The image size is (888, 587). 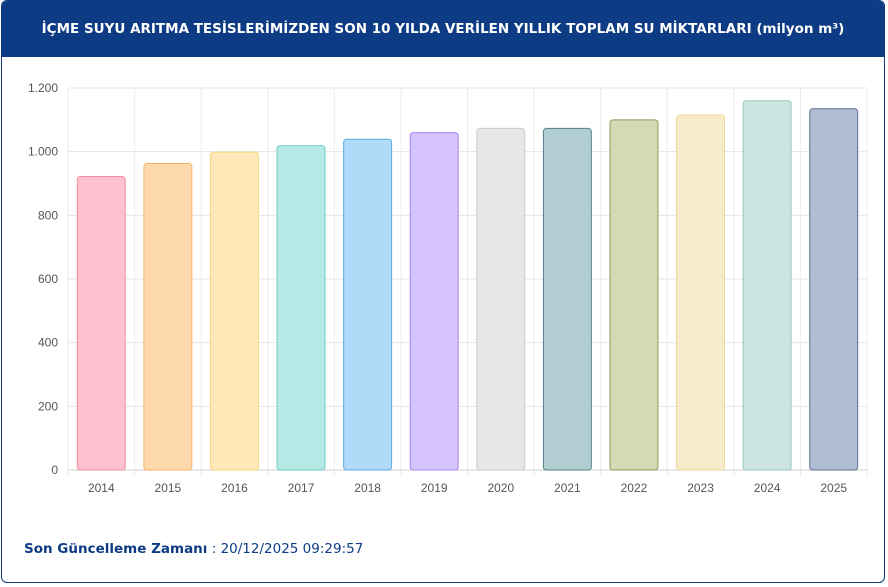 What do you see at coordinates (500, 488) in the screenshot?
I see `x-tick-label: 2020` at bounding box center [500, 488].